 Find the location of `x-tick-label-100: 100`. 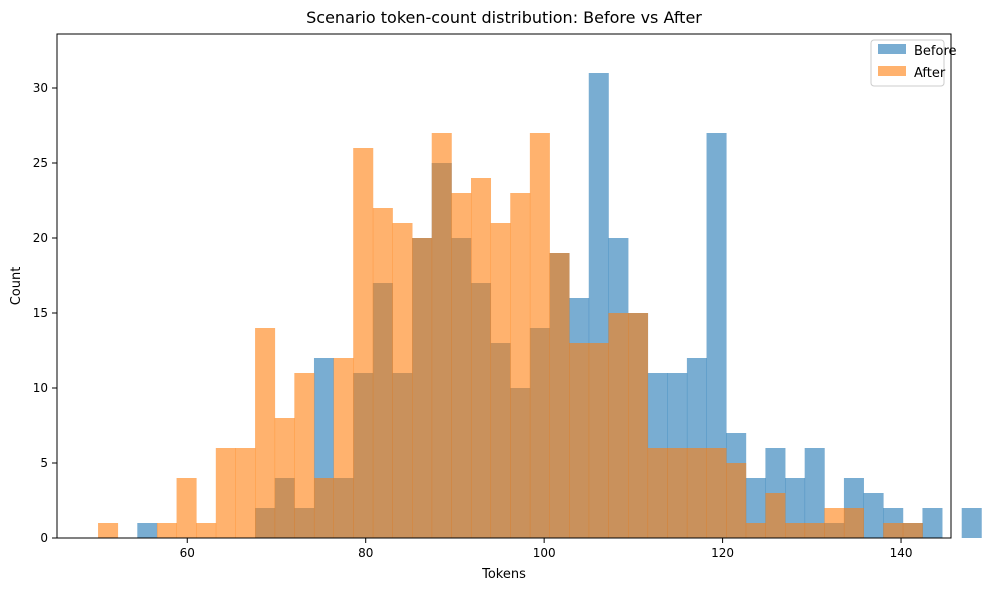

x-tick-label-100: 100 is located at coordinates (544, 553).